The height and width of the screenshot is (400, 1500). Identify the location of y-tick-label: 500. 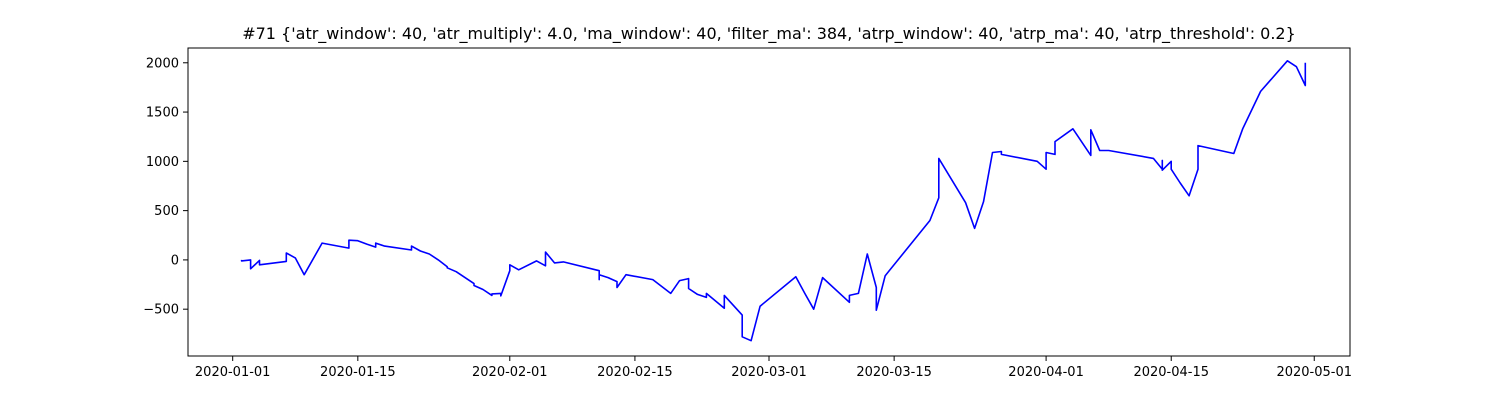
(166, 211).